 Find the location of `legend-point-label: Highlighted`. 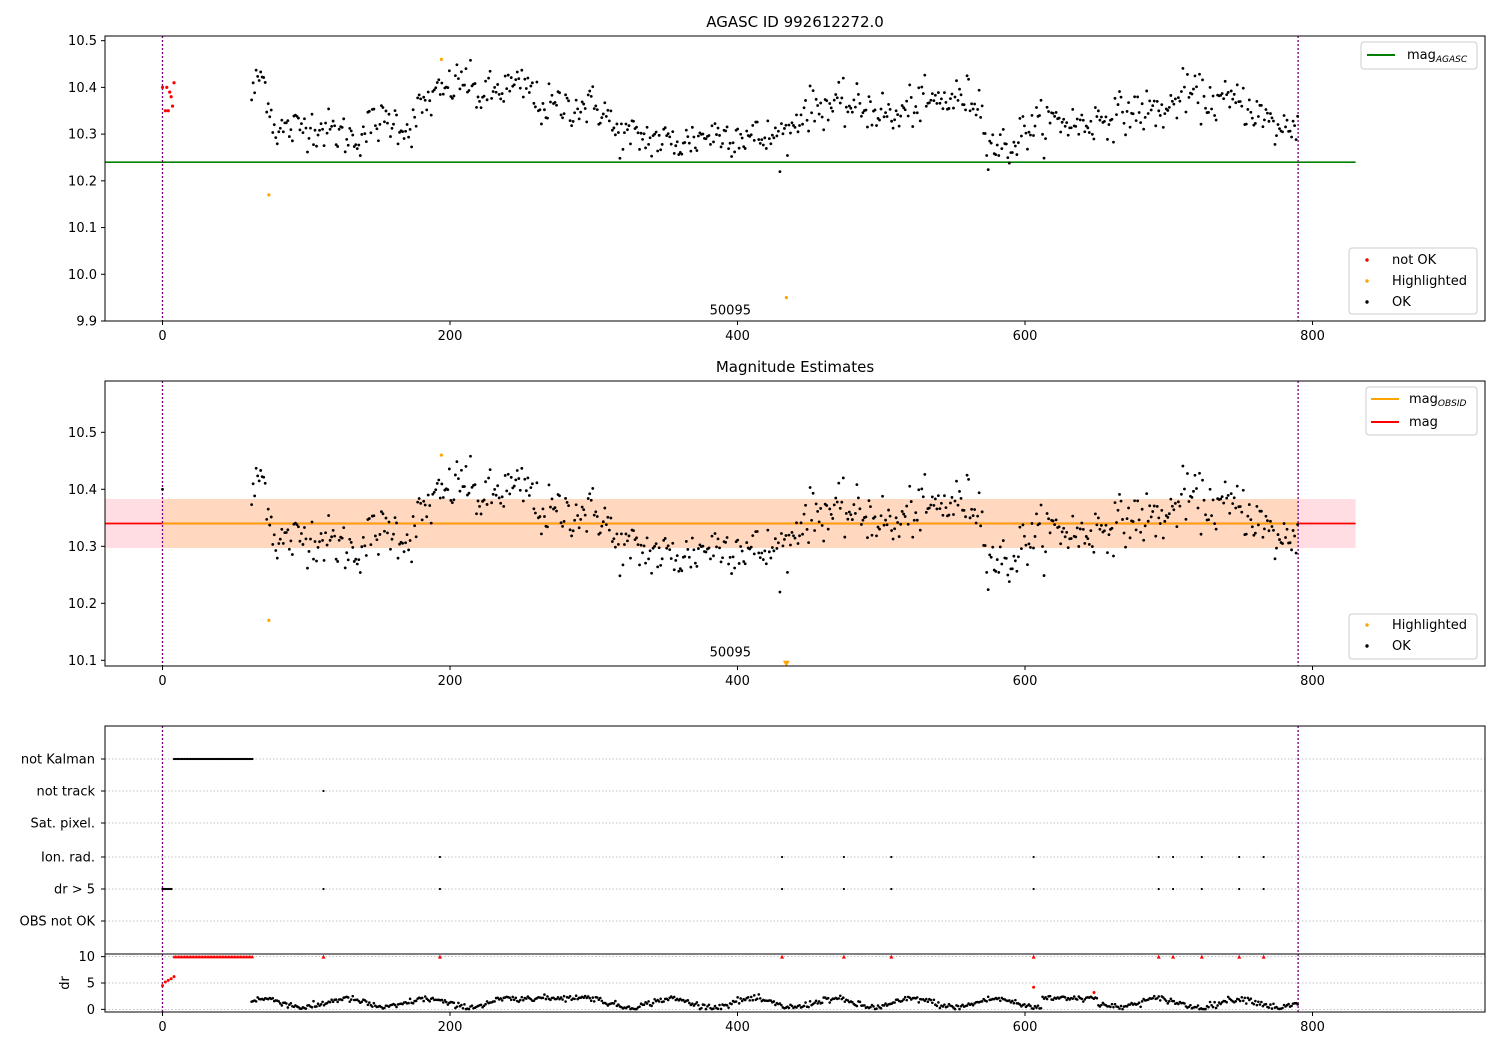

legend-point-label: Highlighted is located at coordinates (1429, 281).